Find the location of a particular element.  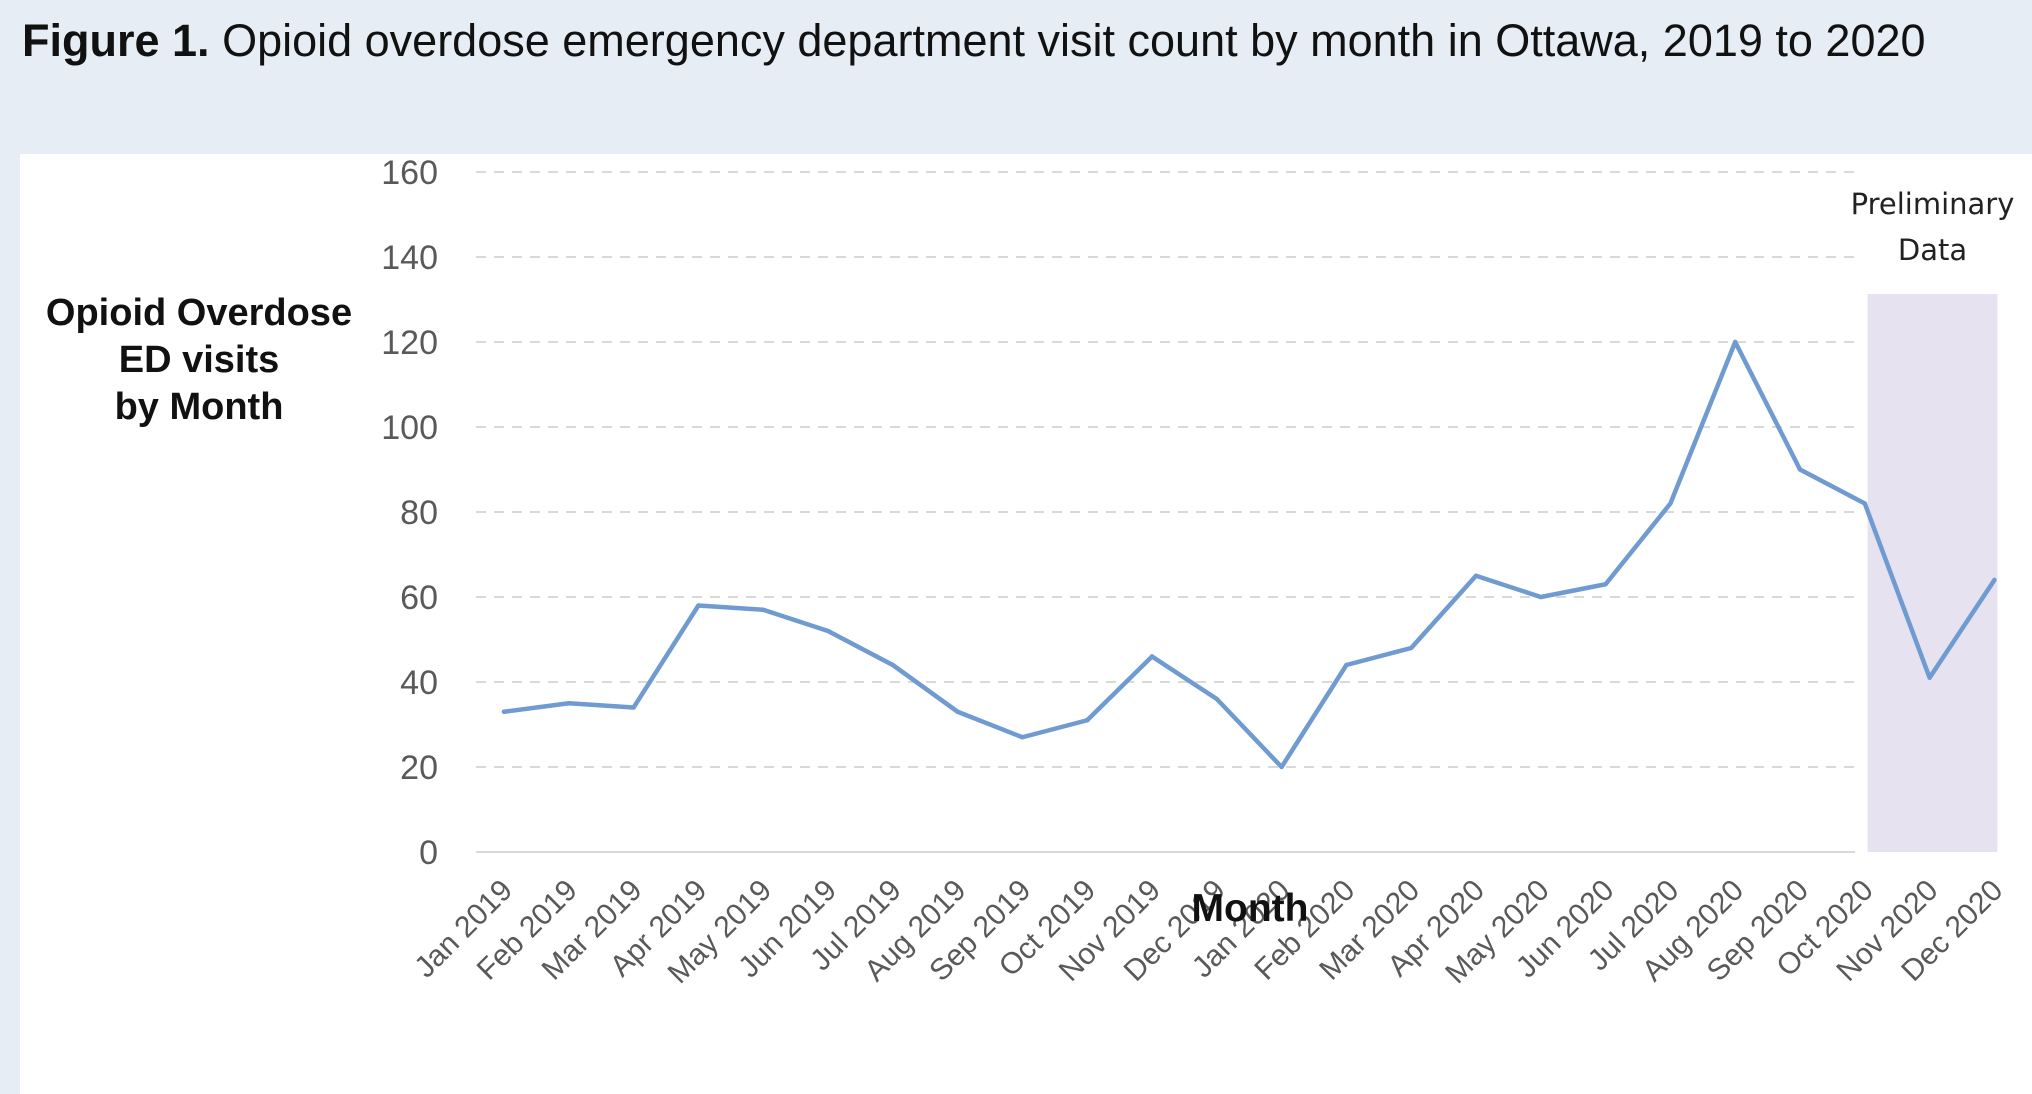

y-axis-label-line: Opioid Overdose is located at coordinates (199, 313).